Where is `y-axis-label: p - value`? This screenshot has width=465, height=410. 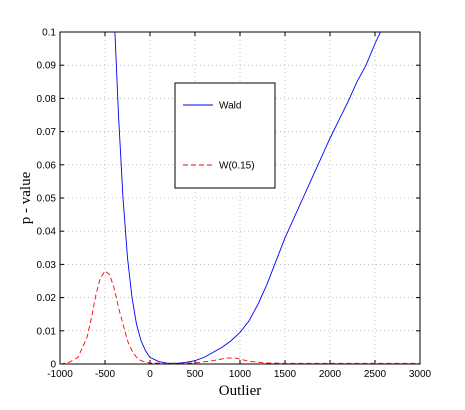
y-axis-label: p - value is located at coordinates (26, 197).